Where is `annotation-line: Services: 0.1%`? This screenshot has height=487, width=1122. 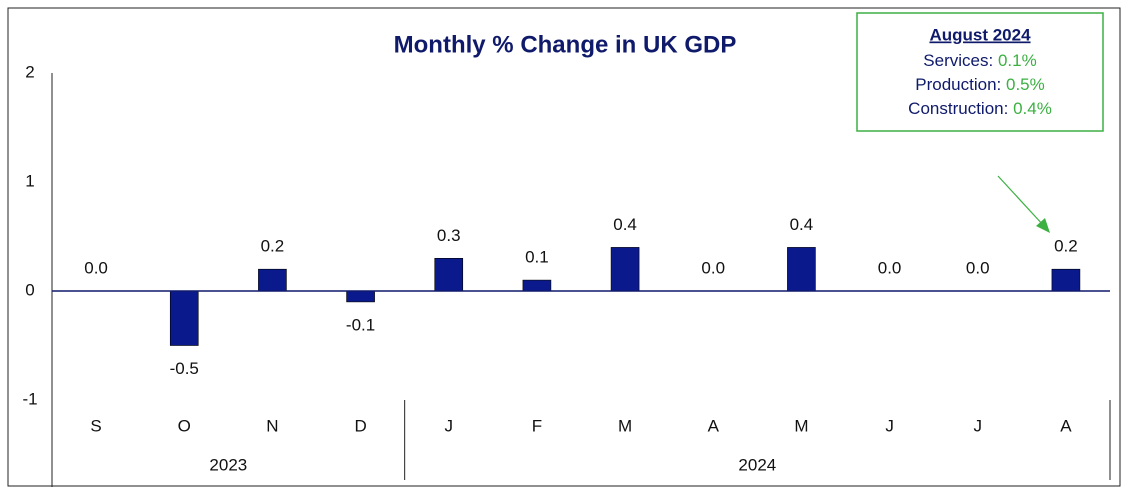 annotation-line: Services: 0.1% is located at coordinates (979, 60).